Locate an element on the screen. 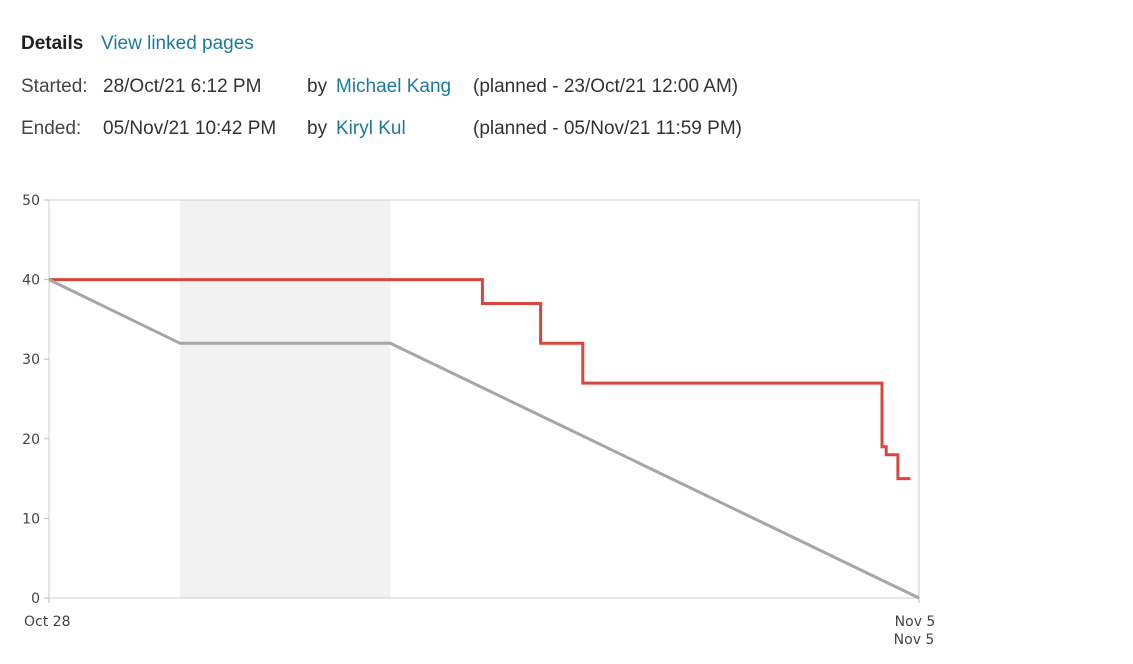  ended-planned: (planned - 05/Nov/21 11:59 PM) is located at coordinates (607, 128).